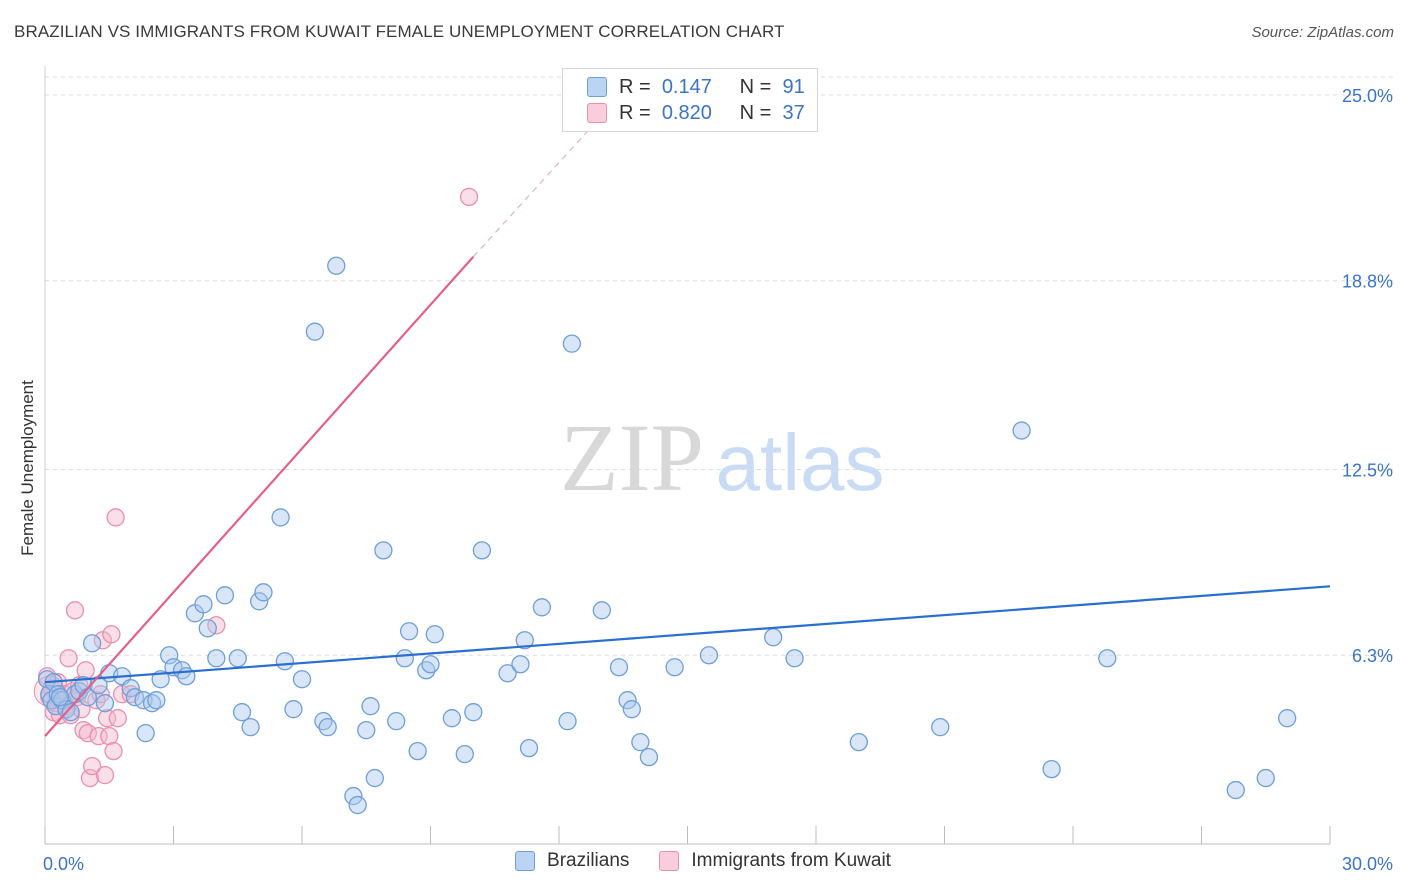 Image resolution: width=1406 pixels, height=892 pixels. Describe the element at coordinates (686, 86) in the screenshot. I see `legend-r-value: 0.147` at that location.